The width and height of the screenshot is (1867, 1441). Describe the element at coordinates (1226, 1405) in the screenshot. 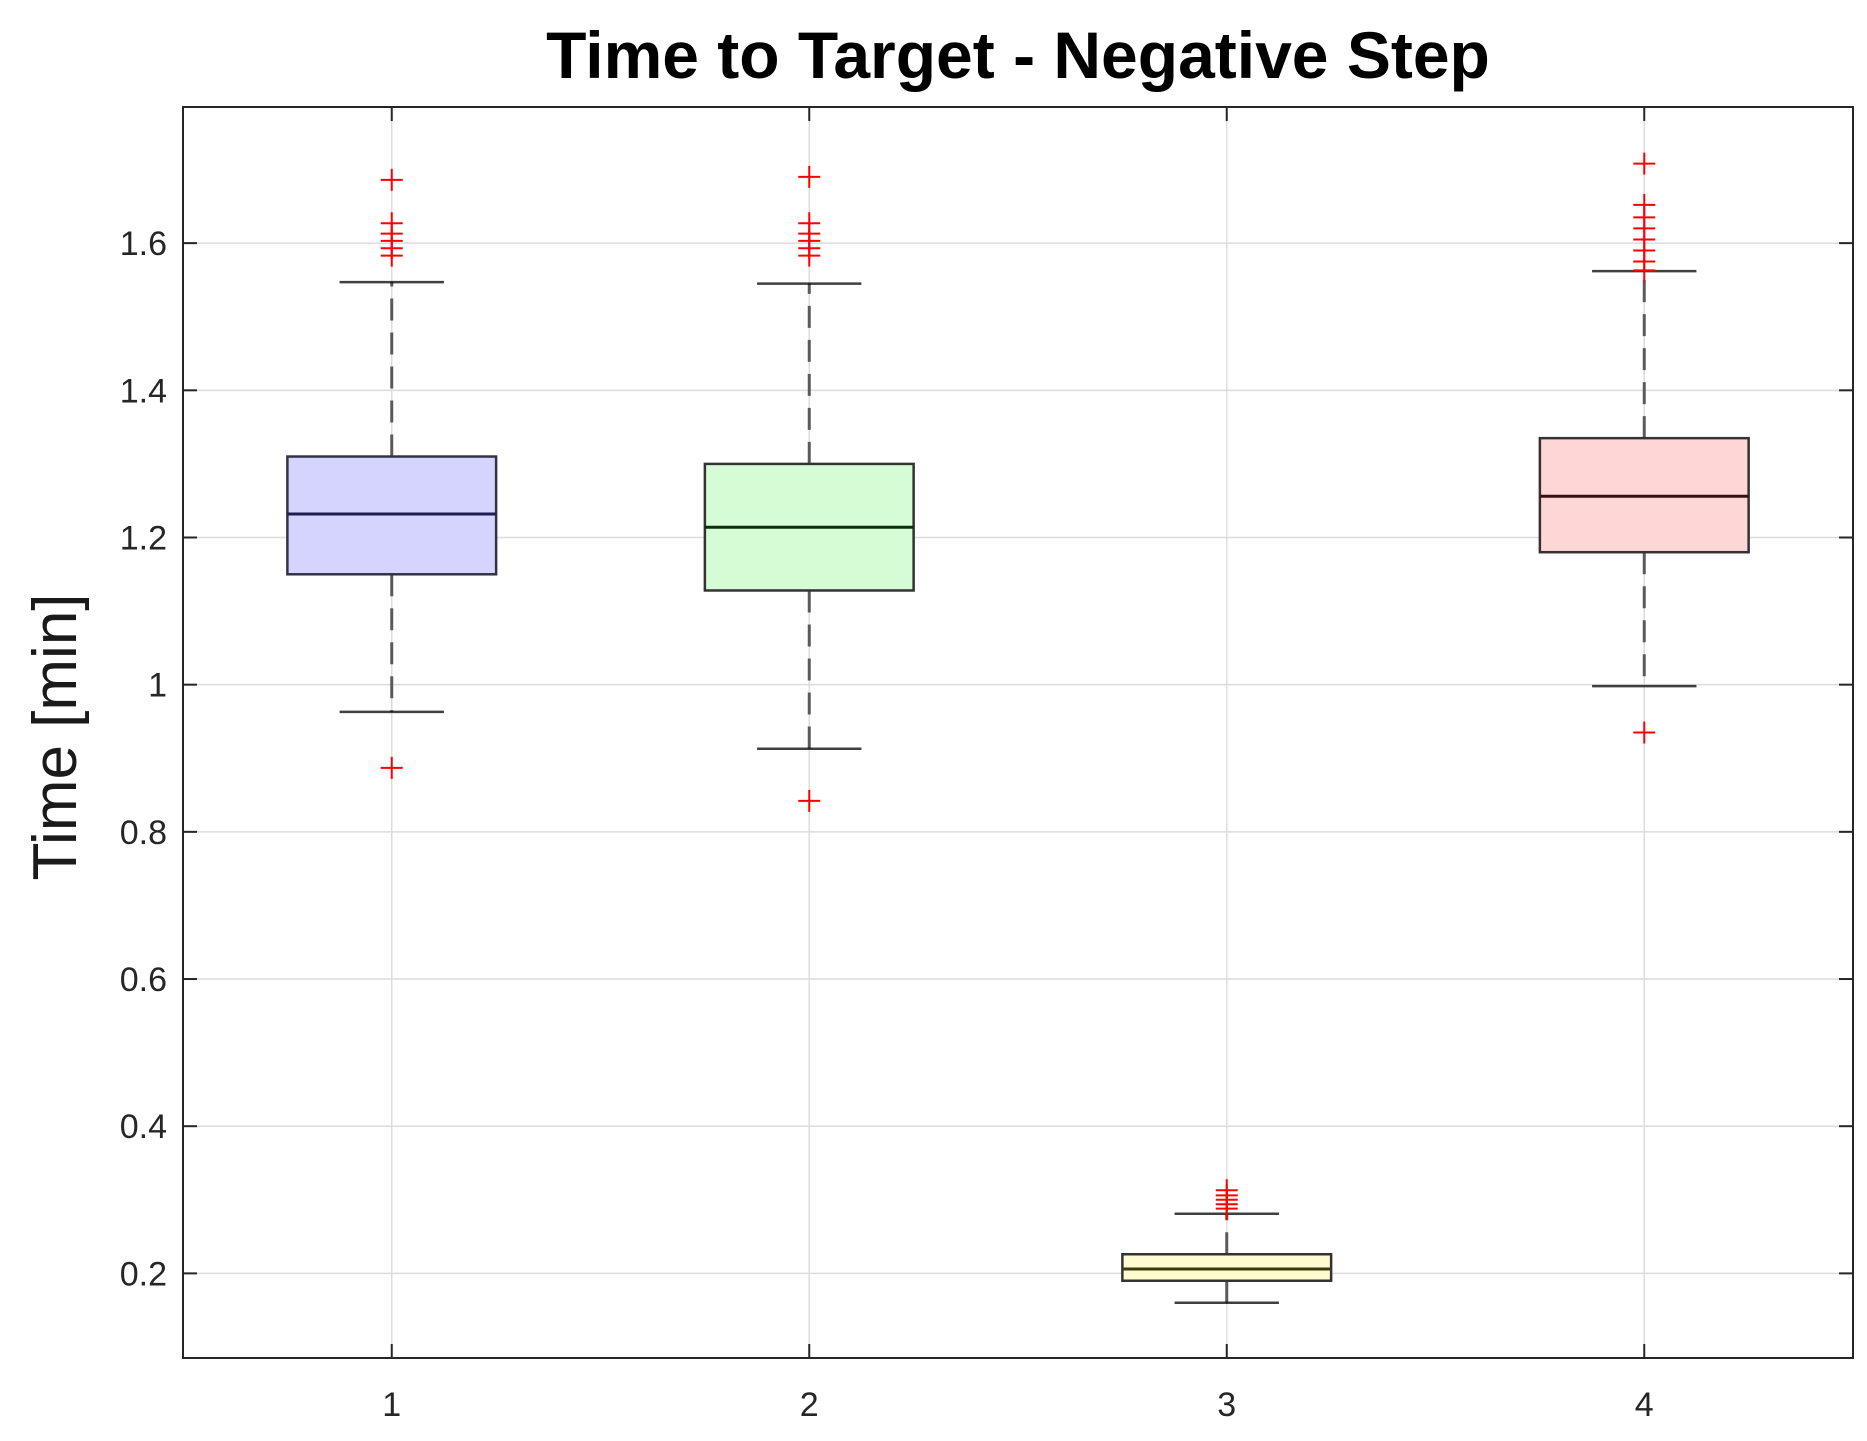

I see `x-tick-label: 3` at that location.